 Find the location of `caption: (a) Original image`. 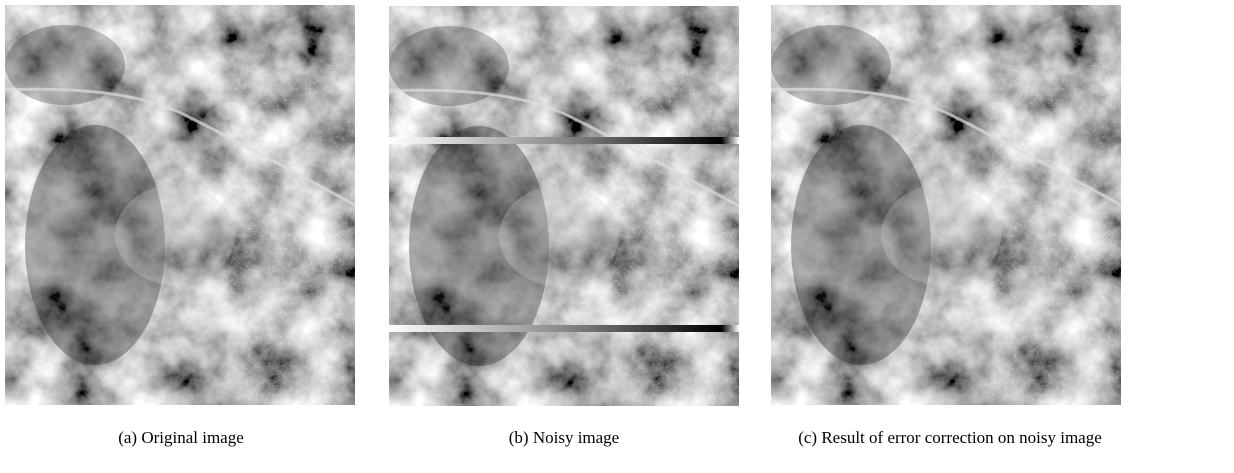

caption: (a) Original image is located at coordinates (181, 437).